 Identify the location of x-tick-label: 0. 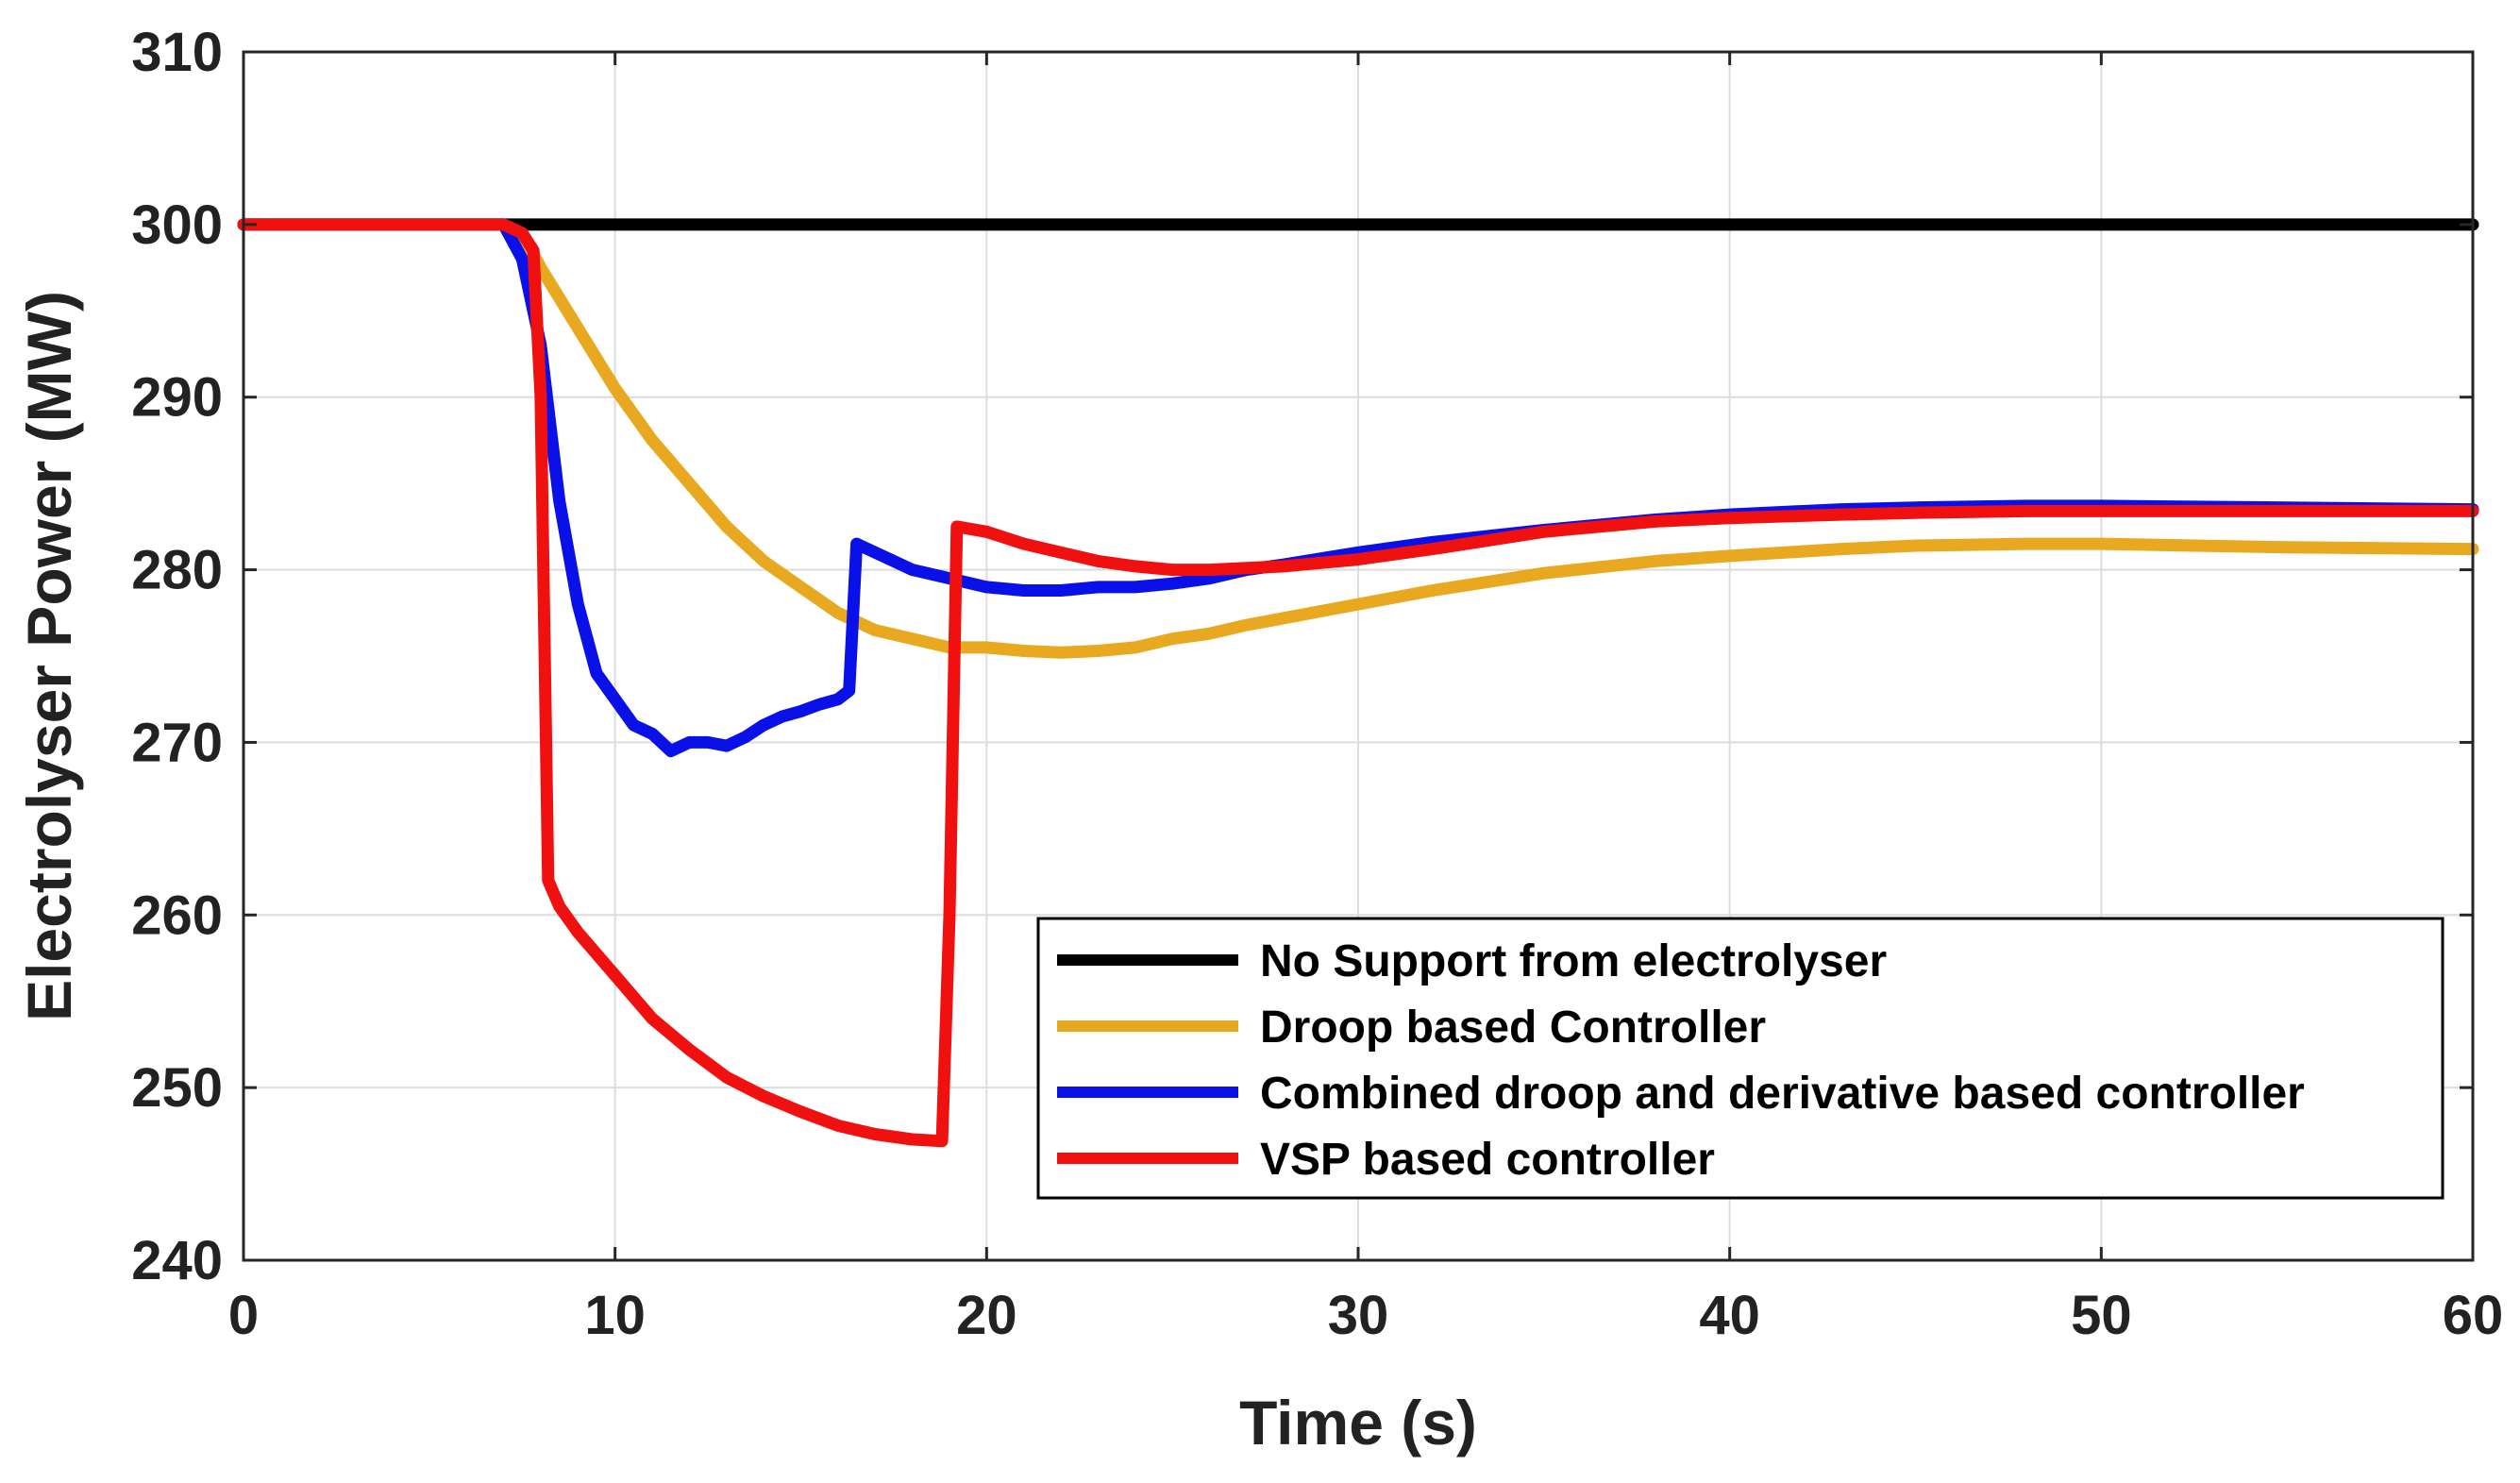
(244, 1315).